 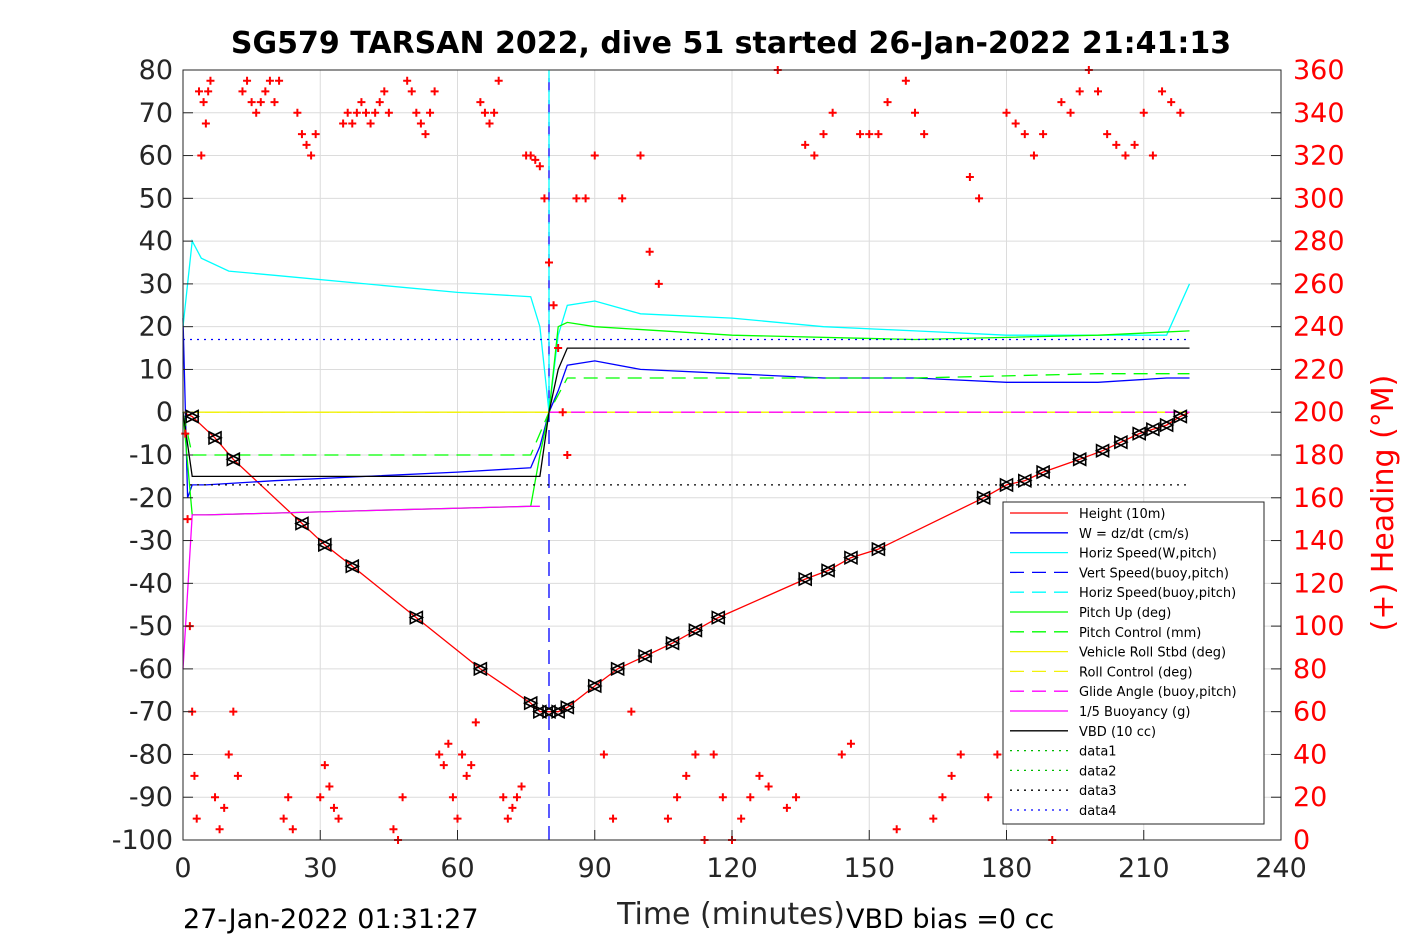 What do you see at coordinates (156, 70) in the screenshot?
I see `y-tick-label: 80` at bounding box center [156, 70].